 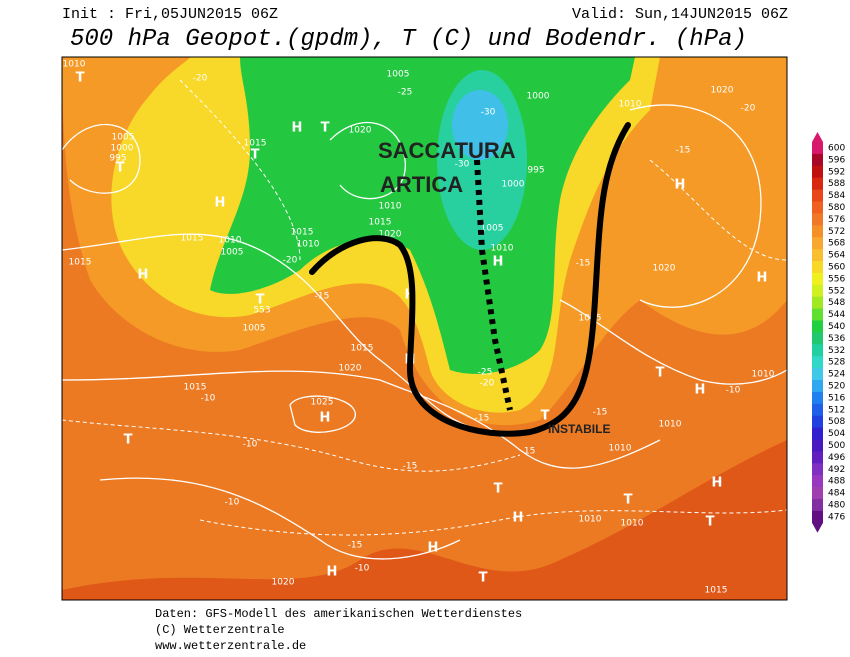 I want to click on colorbar-label: 516, so click(x=836, y=398).